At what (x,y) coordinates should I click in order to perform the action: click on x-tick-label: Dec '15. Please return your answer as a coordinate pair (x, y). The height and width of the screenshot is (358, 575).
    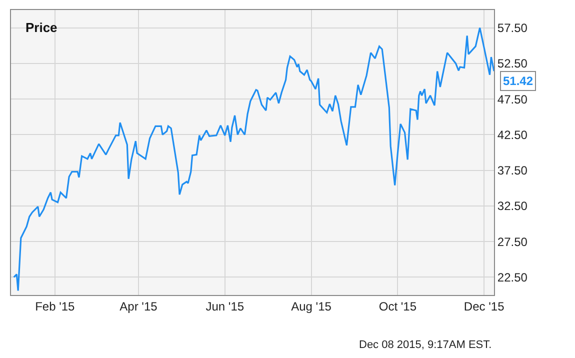
    Looking at the image, I should click on (484, 306).